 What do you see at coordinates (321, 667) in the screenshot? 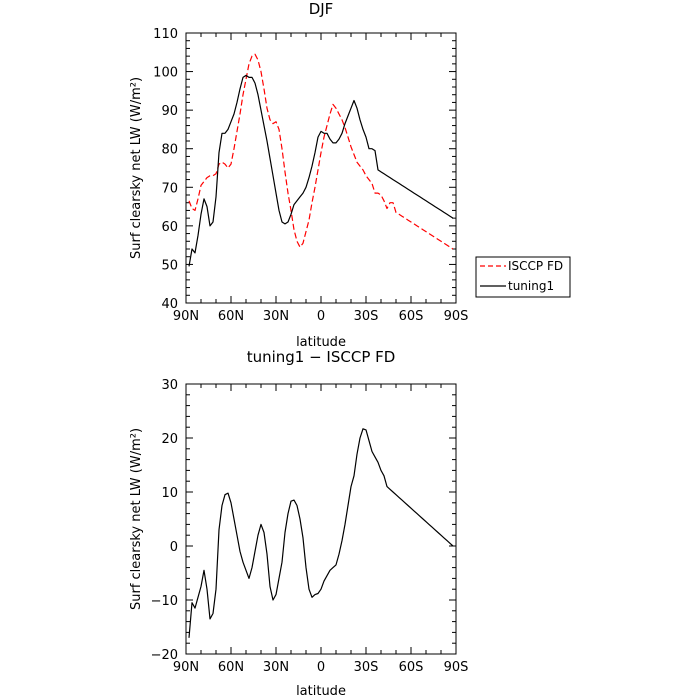
I see `bottom-x-tick-label: 0` at bounding box center [321, 667].